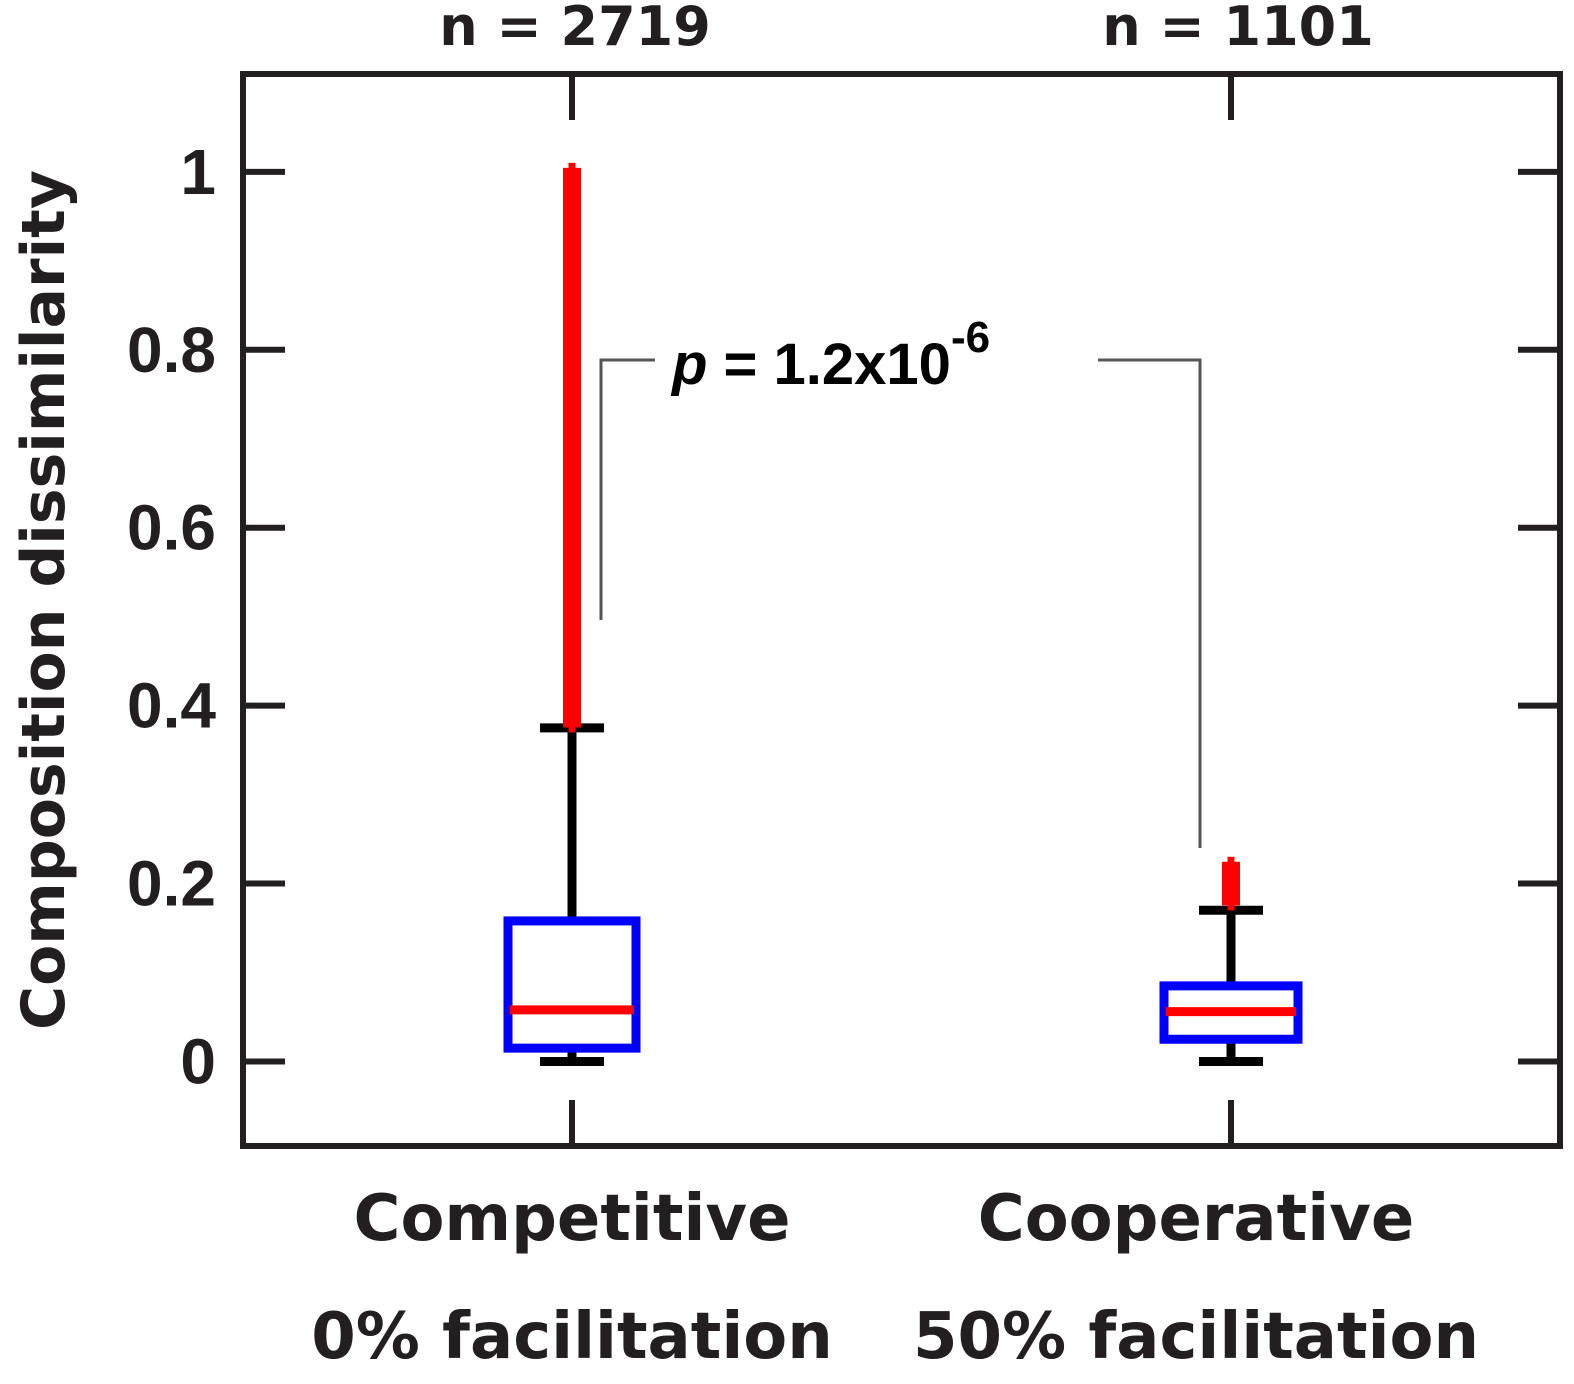 The image size is (1574, 1384). What do you see at coordinates (44, 600) in the screenshot?
I see `y-axis-title: Composition dissimilarity` at bounding box center [44, 600].